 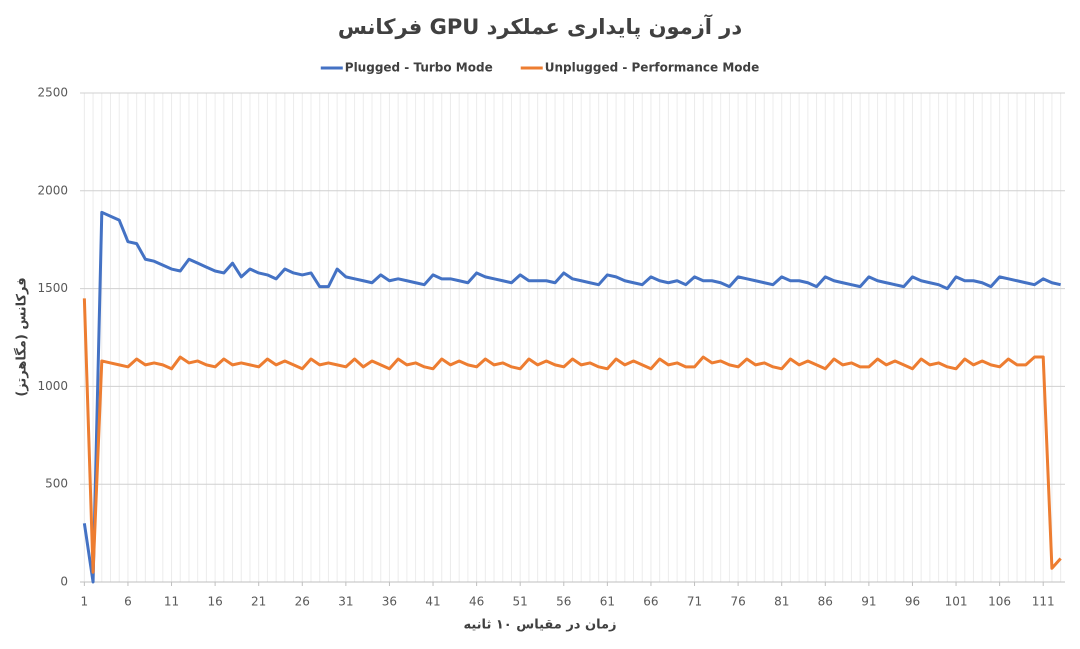 I want to click on y-tick-label: 1500, so click(x=52, y=288).